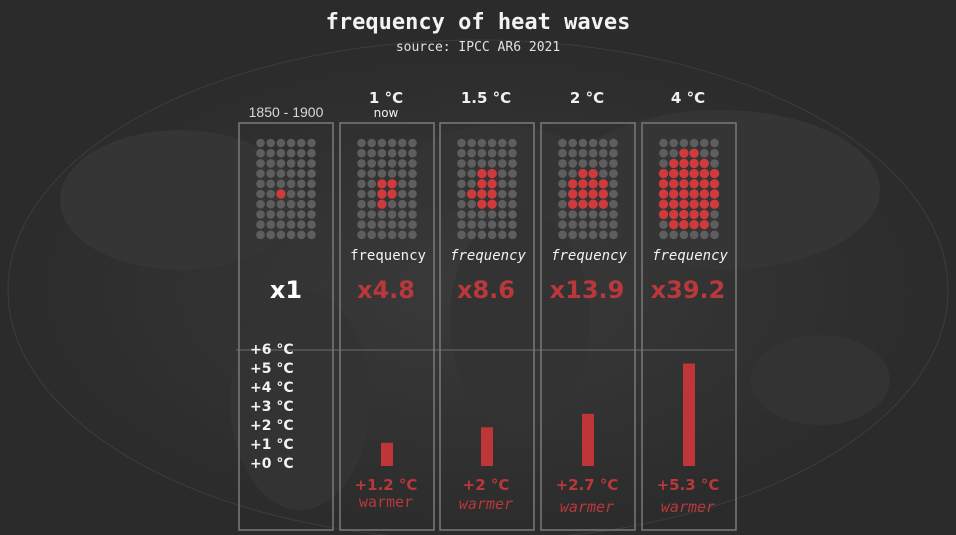 Image resolution: width=956 pixels, height=535 pixels. I want to click on warming-label-2: +2.7 °C, so click(587, 485).